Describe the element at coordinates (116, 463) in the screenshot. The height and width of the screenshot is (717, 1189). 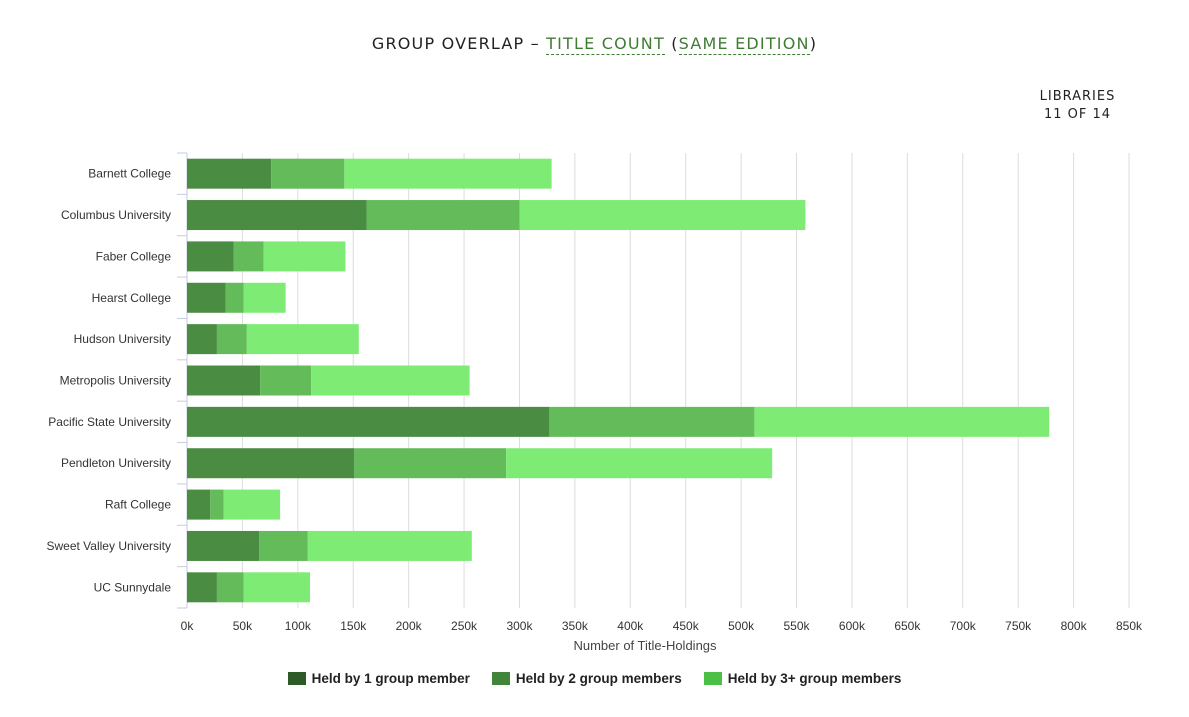
I see `y-category-label: Pendleton University` at that location.